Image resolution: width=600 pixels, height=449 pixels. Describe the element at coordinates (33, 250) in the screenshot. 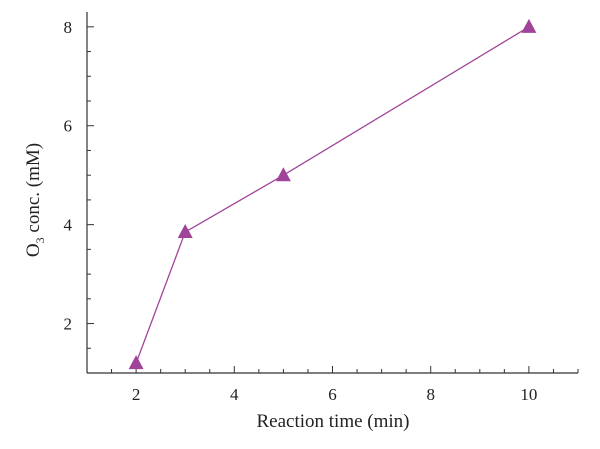

I see `y-axis-title-prefix: O` at that location.